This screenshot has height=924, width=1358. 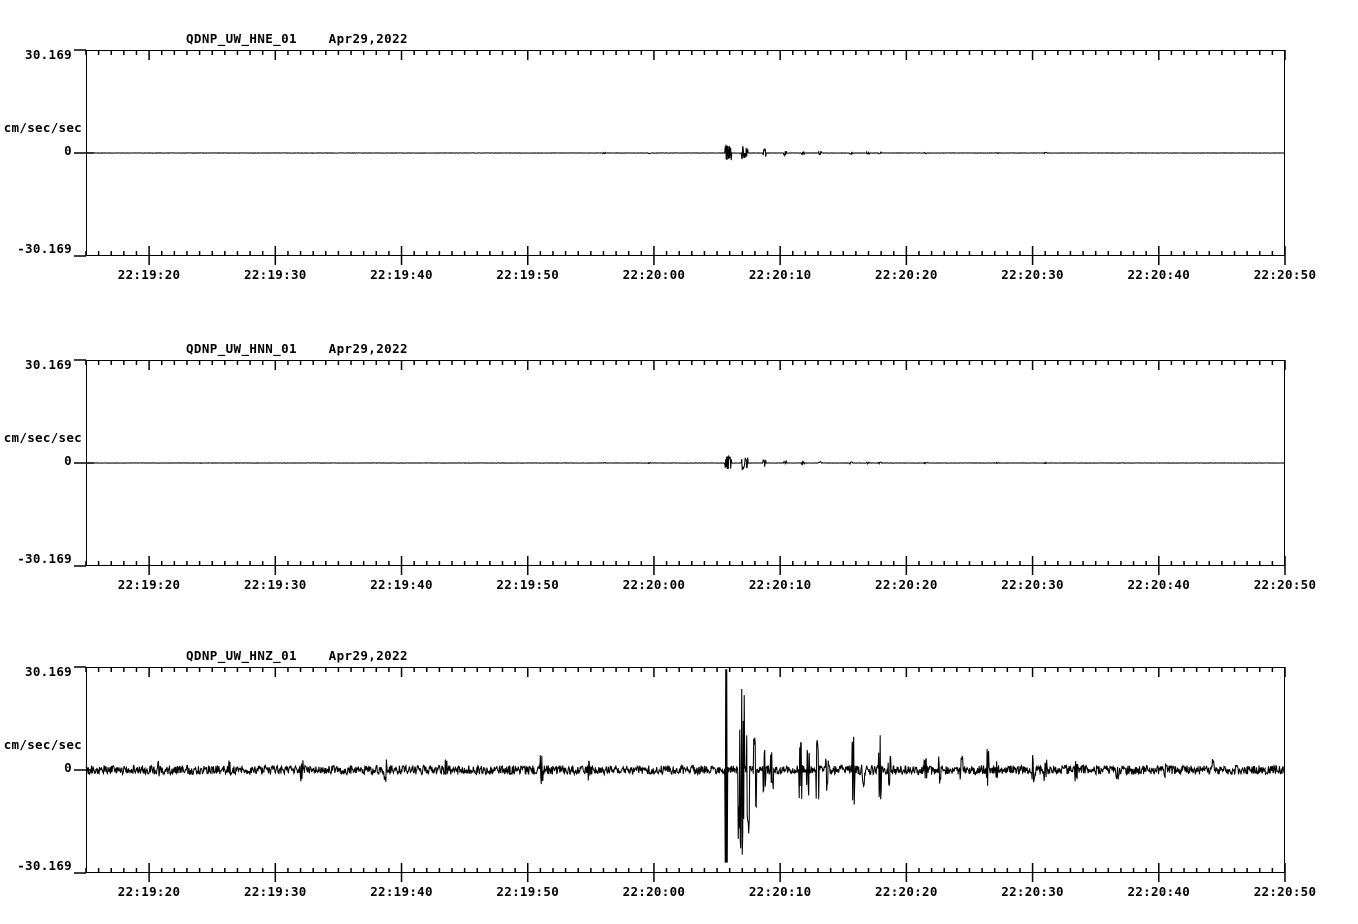 I want to click on panel-3-units-label: cm/sec/sec, so click(x=42, y=744).